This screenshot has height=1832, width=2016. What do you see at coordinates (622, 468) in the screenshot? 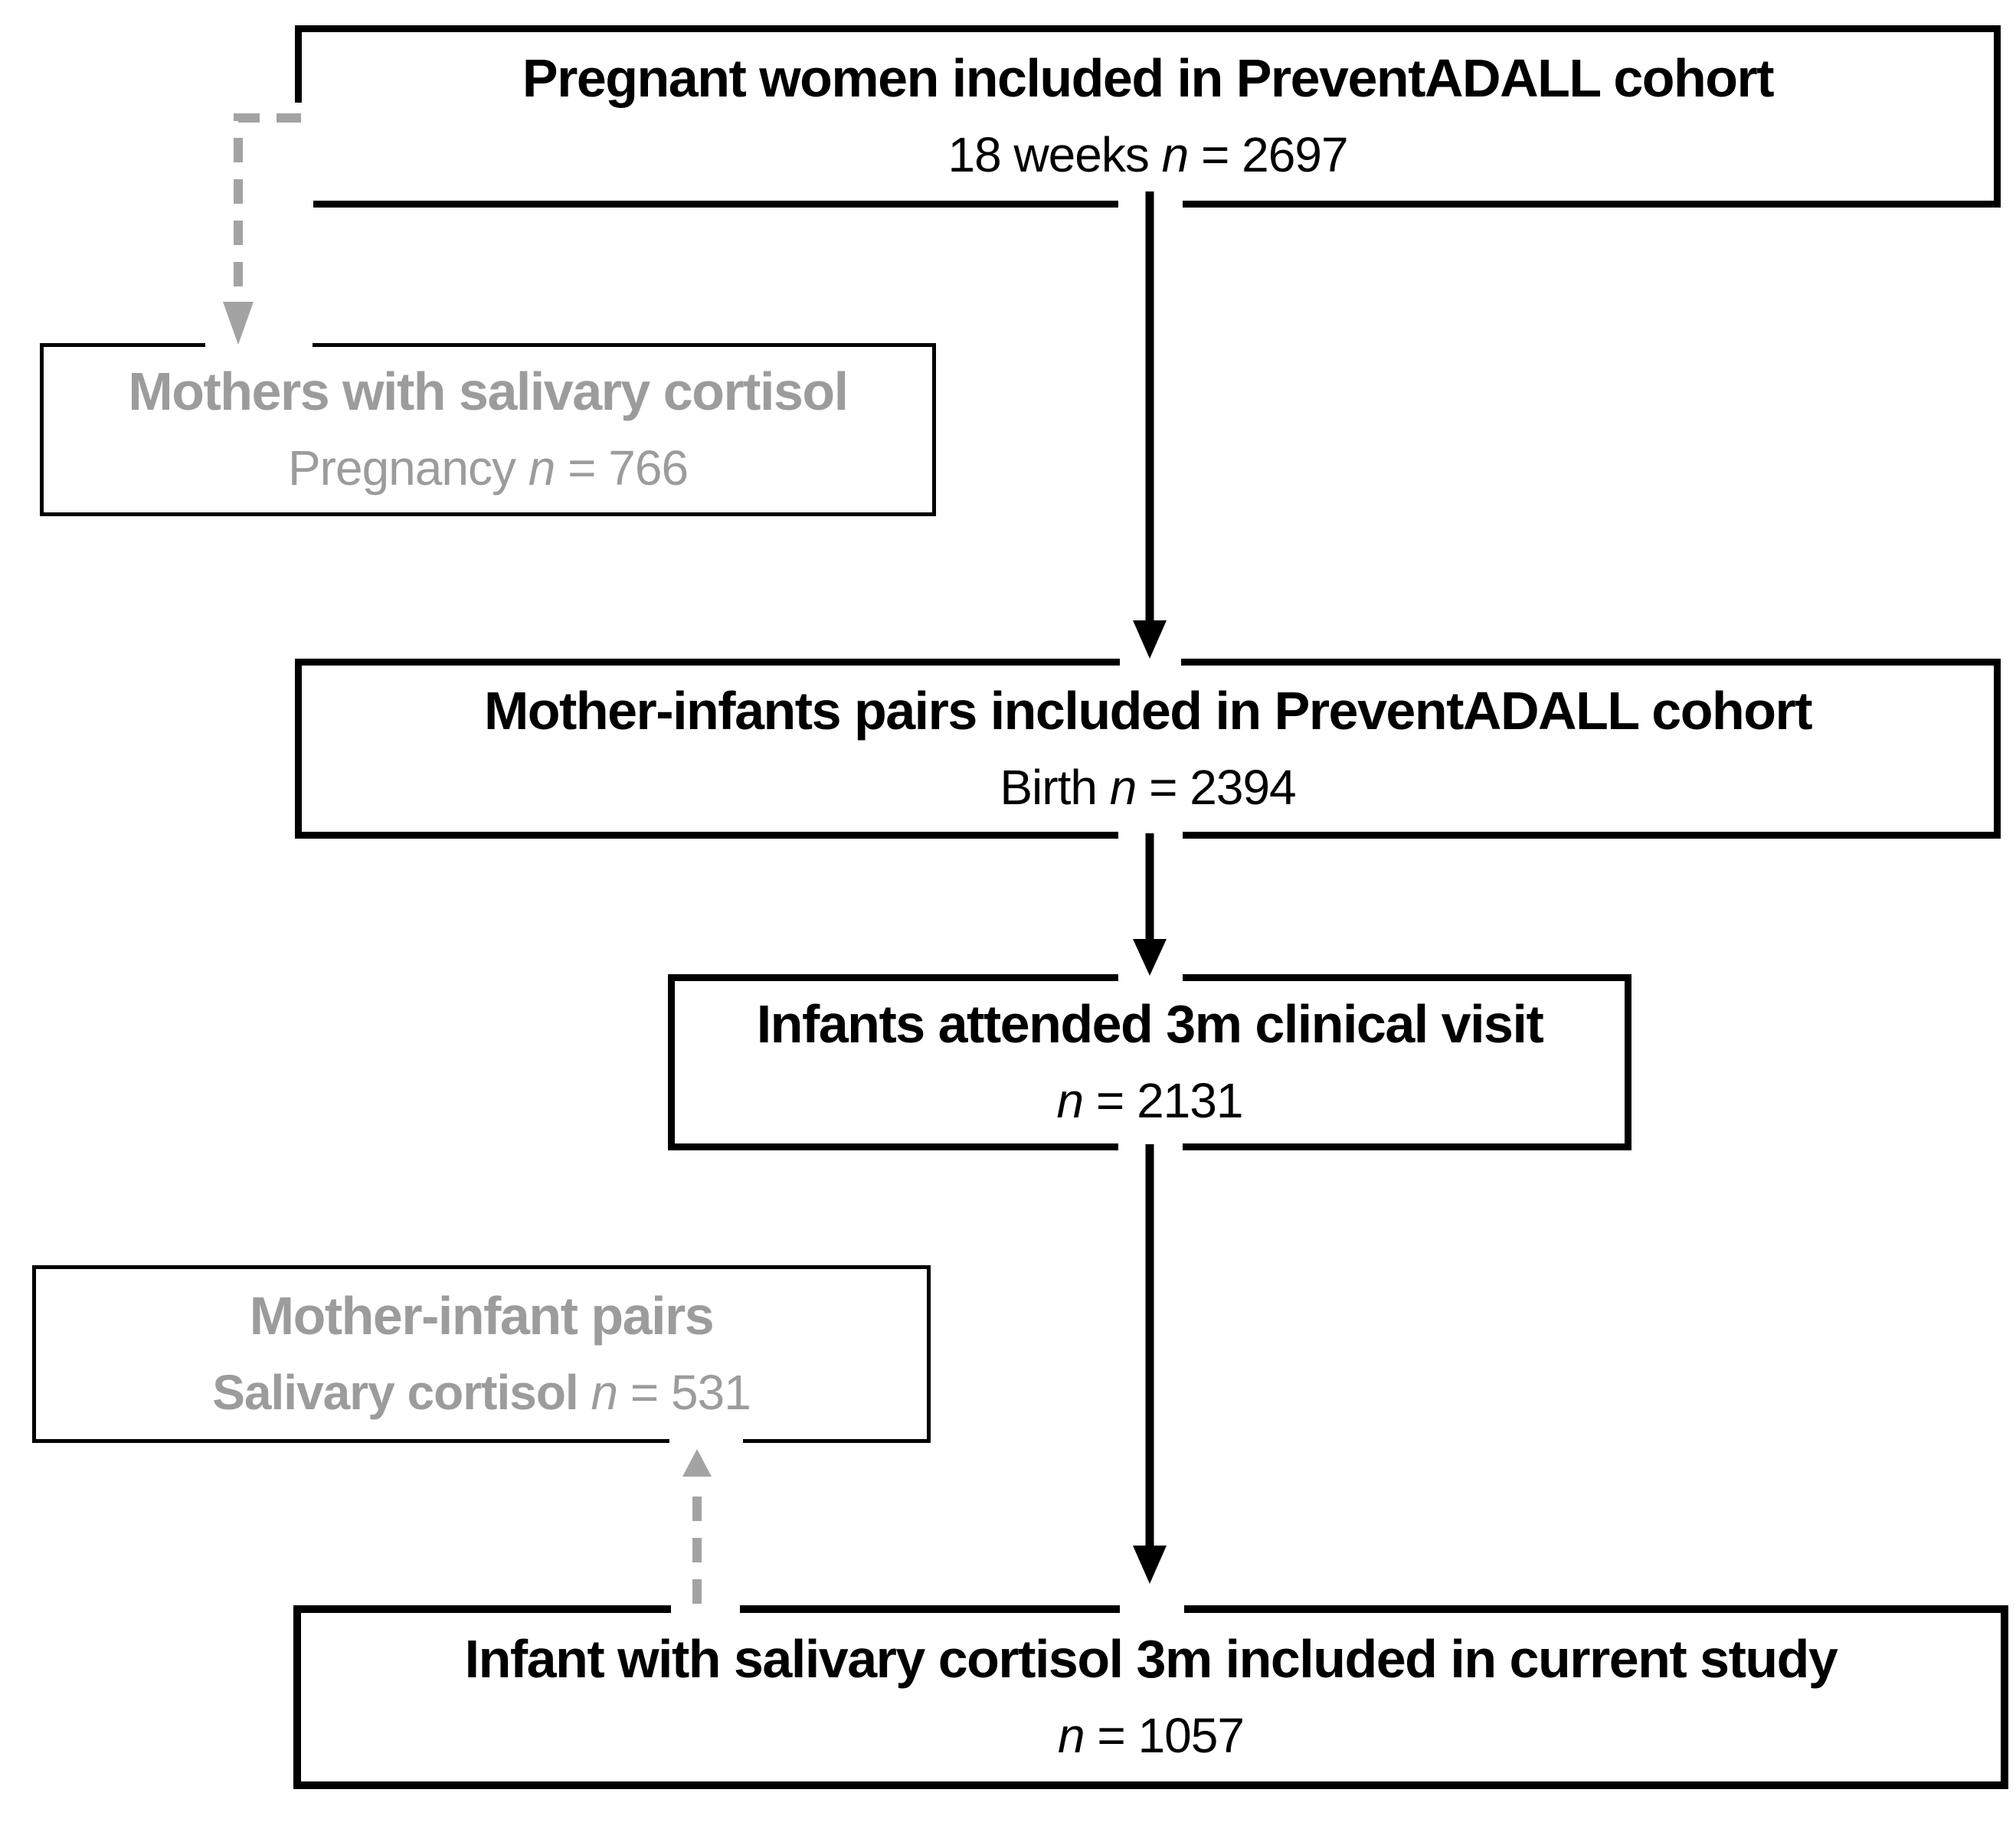
I see `count-value: = 766` at bounding box center [622, 468].